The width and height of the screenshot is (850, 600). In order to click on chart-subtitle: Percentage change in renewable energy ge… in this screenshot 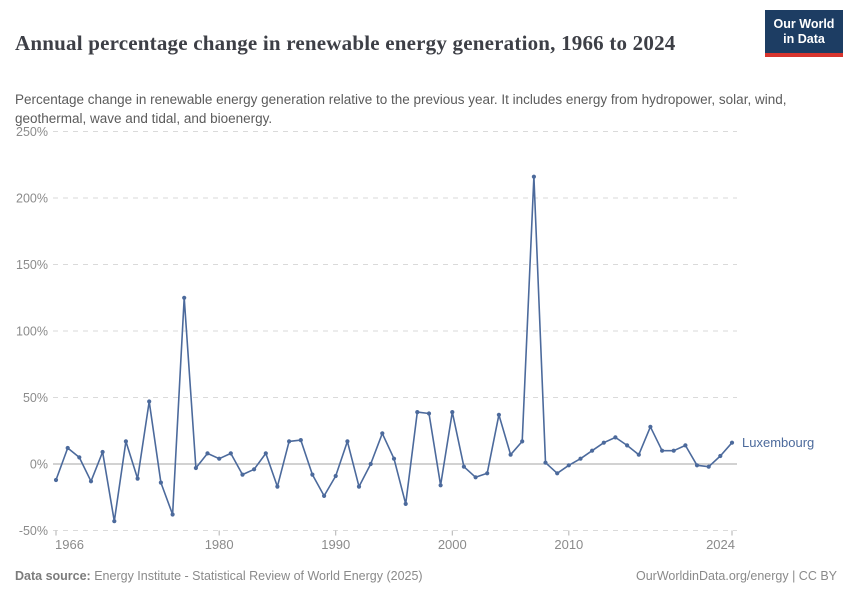, I will do `click(401, 108)`.